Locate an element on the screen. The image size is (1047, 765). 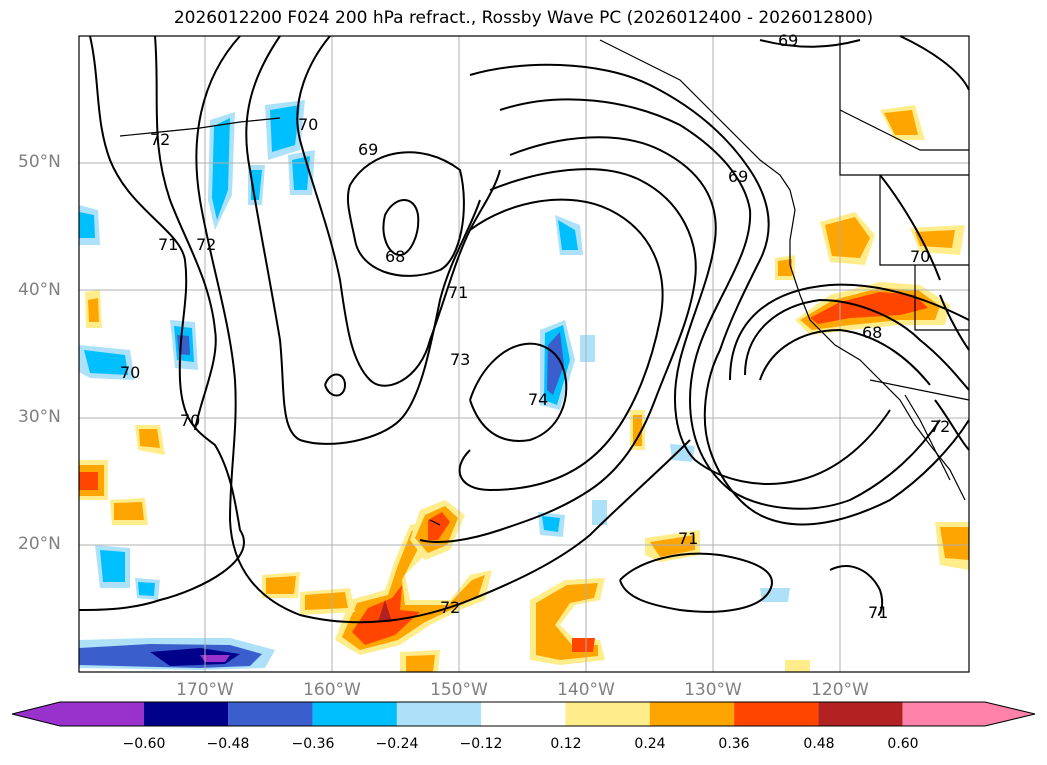
colorbar-tick-label: 0.36 is located at coordinates (734, 744).